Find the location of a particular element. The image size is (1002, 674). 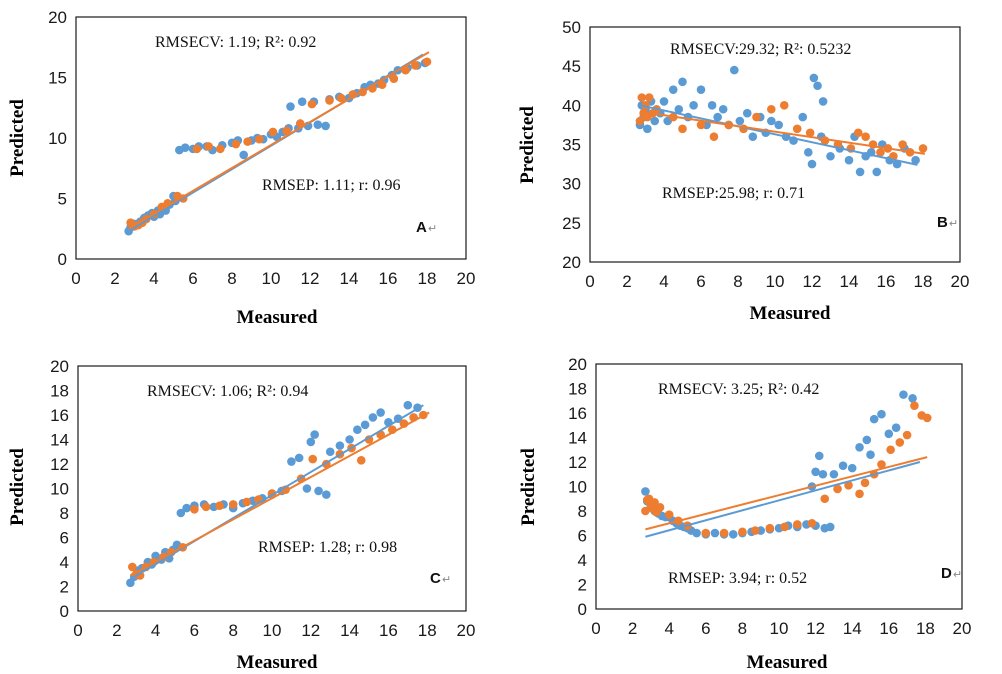

panel-d-y-tick-label: 18 is located at coordinates (577, 389).